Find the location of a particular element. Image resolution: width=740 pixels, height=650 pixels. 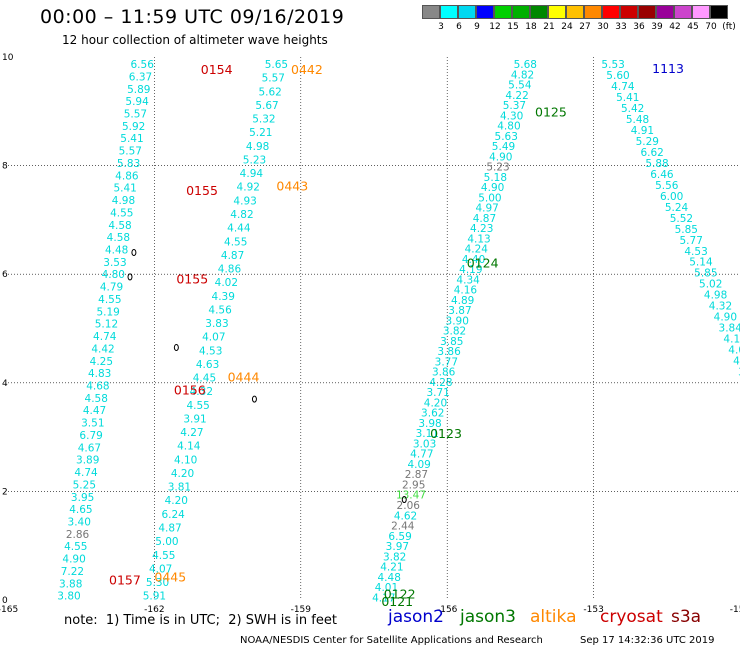

pass-label: 0157 is located at coordinates (125, 579).